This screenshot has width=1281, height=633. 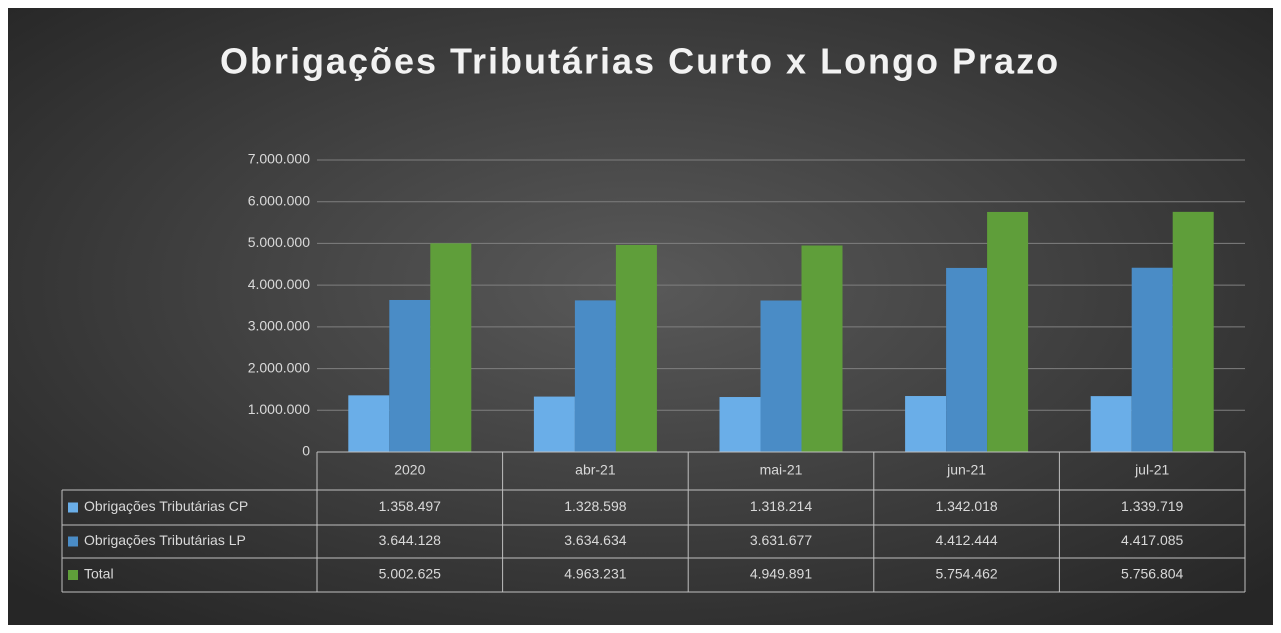 I want to click on legend-label: Total, so click(x=99, y=574).